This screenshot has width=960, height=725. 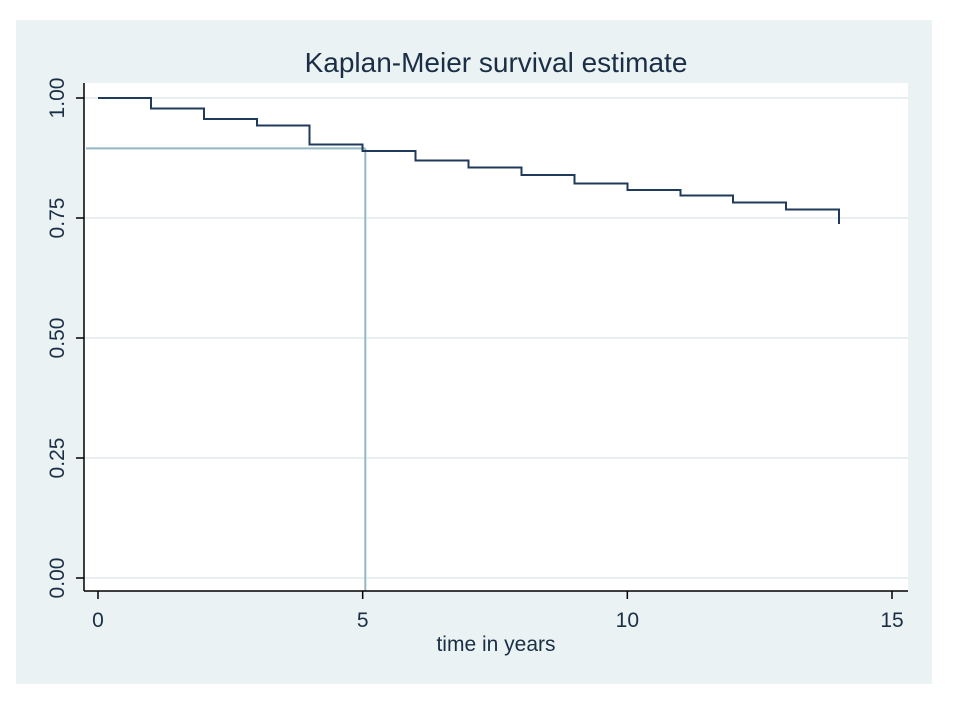 What do you see at coordinates (57, 458) in the screenshot?
I see `y-tick-label-1: 0.25` at bounding box center [57, 458].